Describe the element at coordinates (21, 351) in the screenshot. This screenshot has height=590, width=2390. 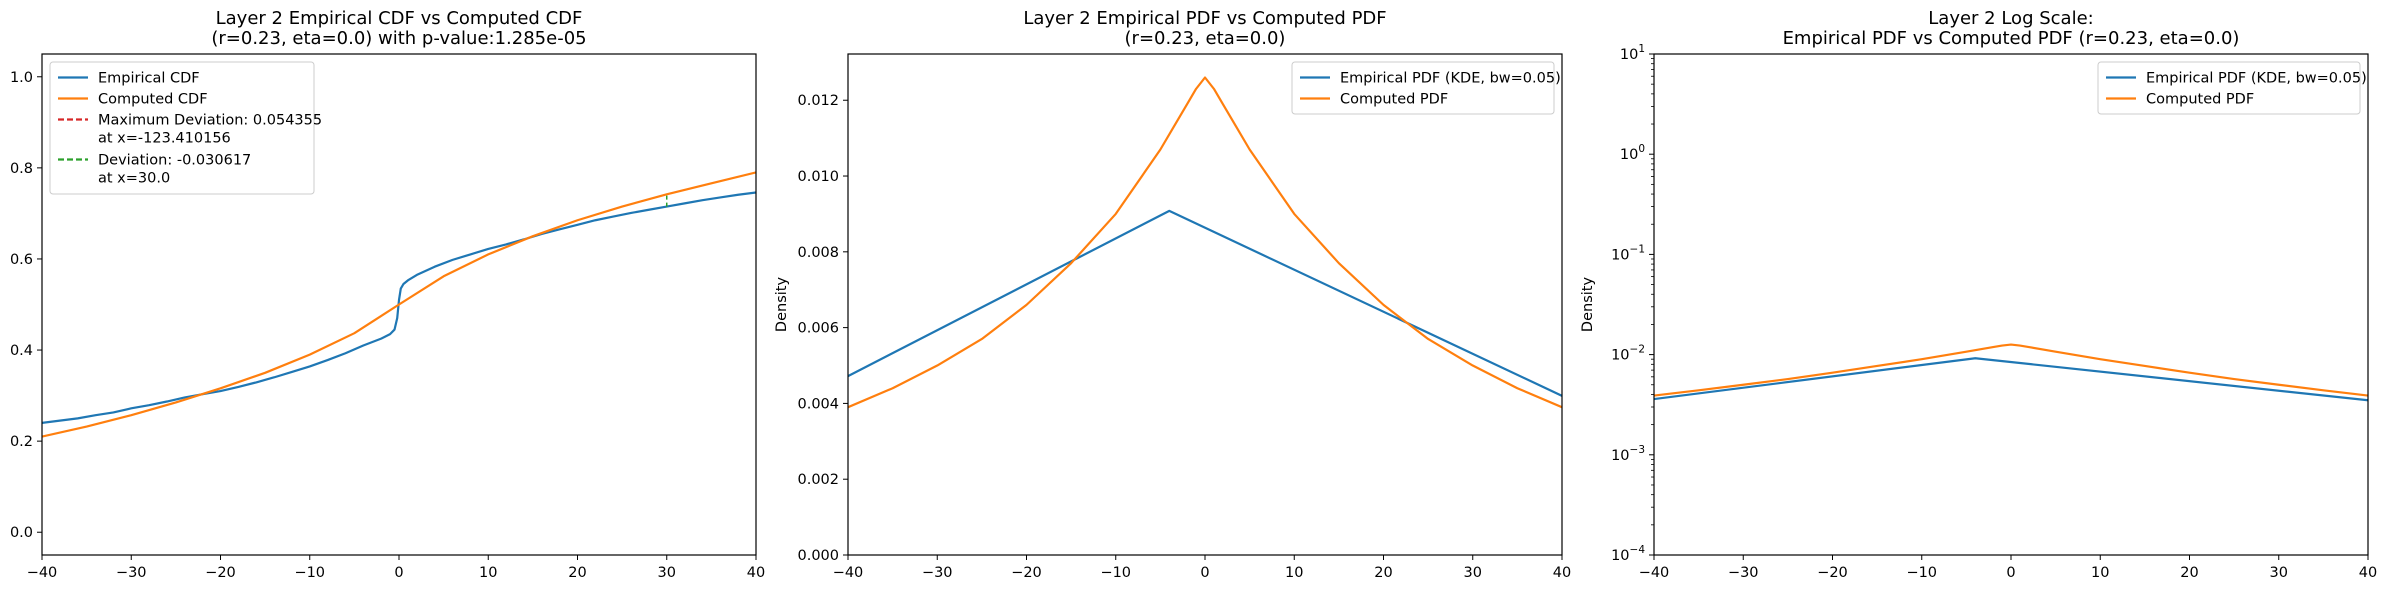
I see `y-tick-label: 0.4` at that location.